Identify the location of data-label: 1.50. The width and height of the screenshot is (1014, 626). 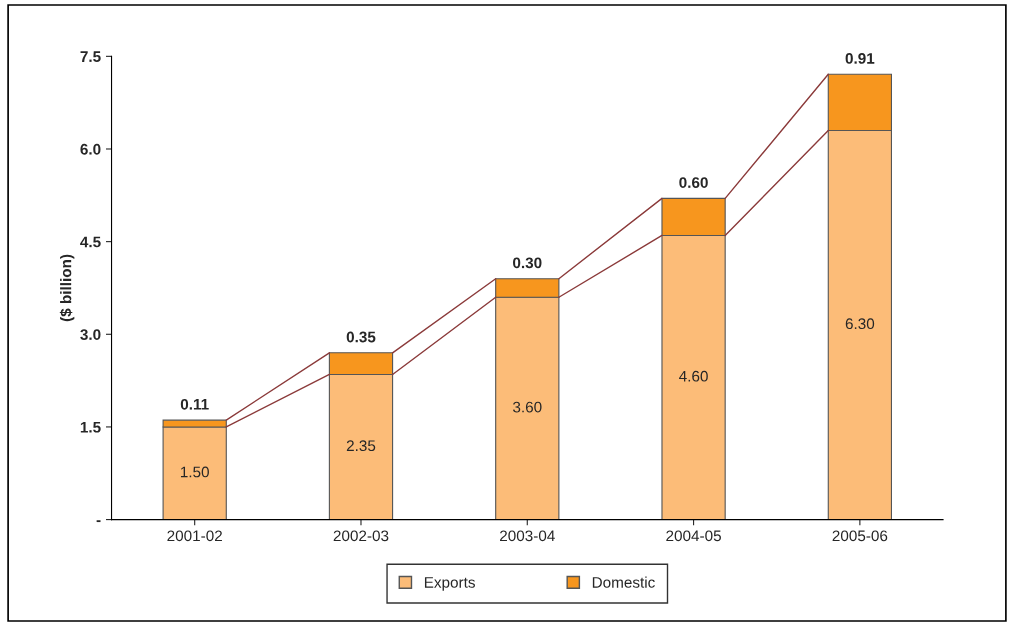
(194, 472).